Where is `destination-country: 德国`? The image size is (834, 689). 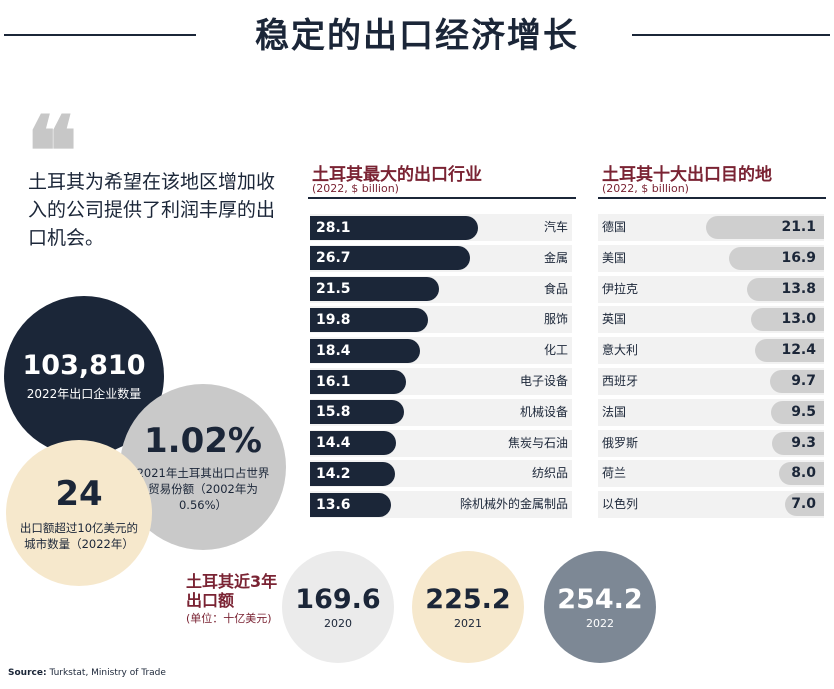
destination-country: 德国 is located at coordinates (614, 227).